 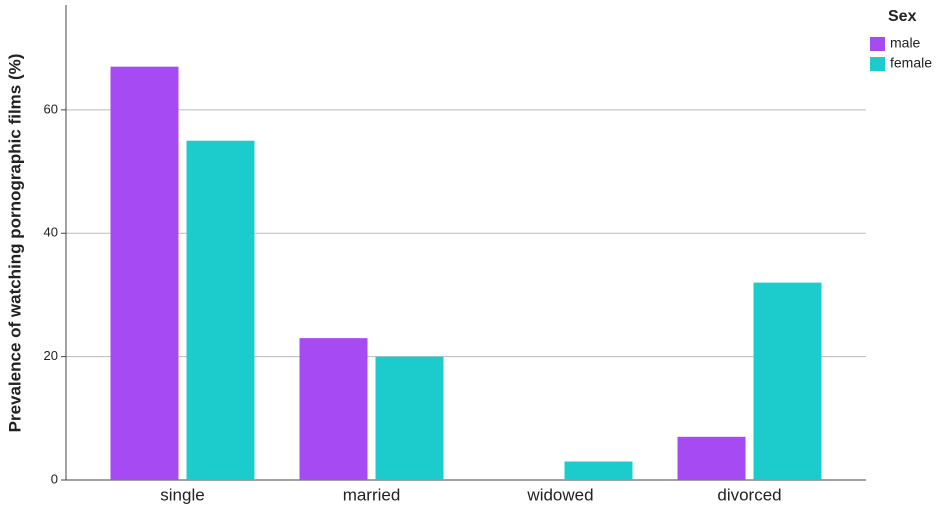 What do you see at coordinates (905, 43) in the screenshot?
I see `legend-label: male` at bounding box center [905, 43].